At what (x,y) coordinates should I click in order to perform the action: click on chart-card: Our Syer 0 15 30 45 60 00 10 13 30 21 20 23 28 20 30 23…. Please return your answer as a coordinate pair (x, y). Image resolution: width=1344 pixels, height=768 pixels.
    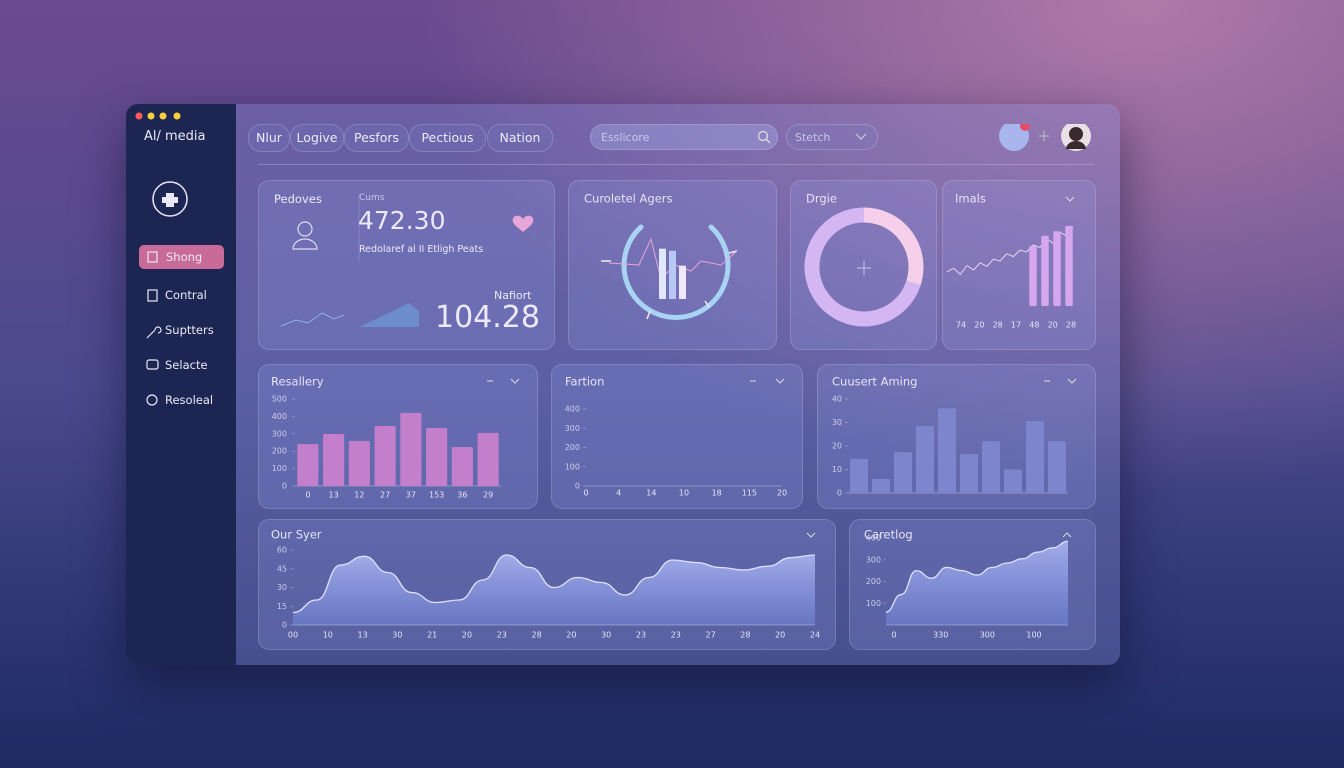
    Looking at the image, I should click on (547, 584).